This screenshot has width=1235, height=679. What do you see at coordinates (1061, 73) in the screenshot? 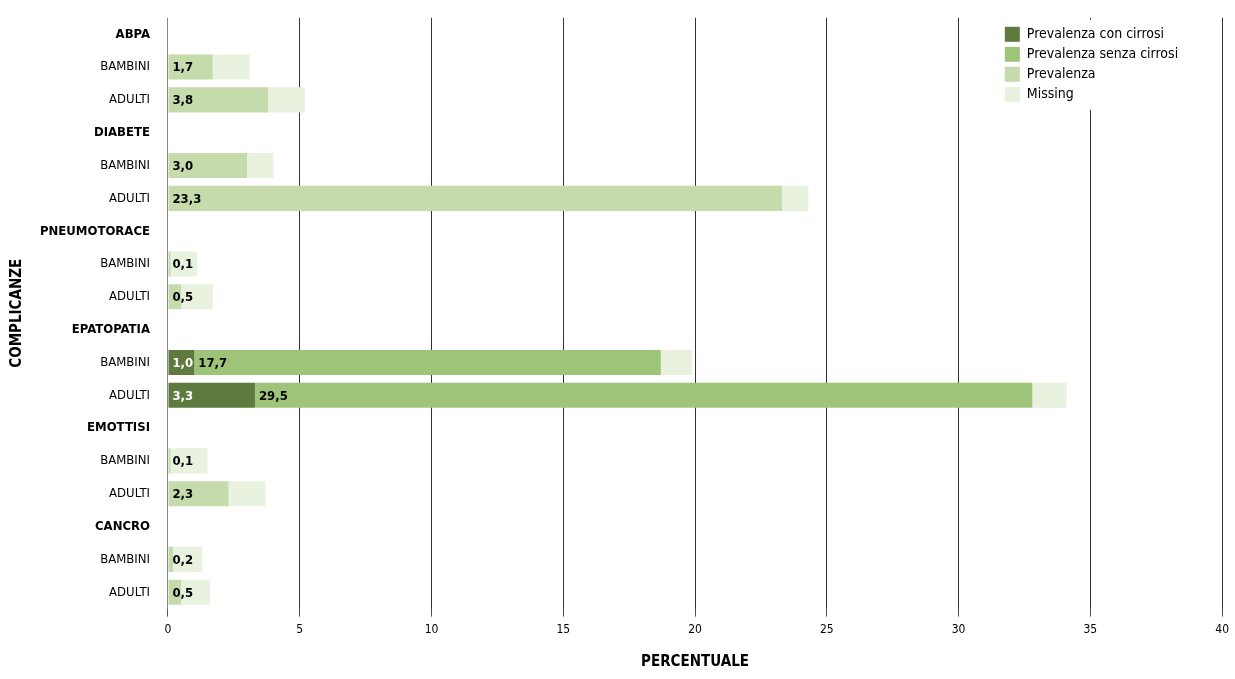
I see `legend-label: Prevalenza` at bounding box center [1061, 73].